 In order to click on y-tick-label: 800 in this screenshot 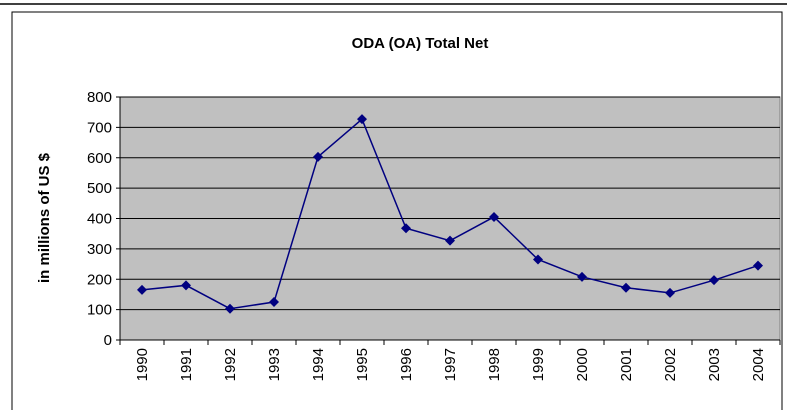, I will do `click(99, 97)`.